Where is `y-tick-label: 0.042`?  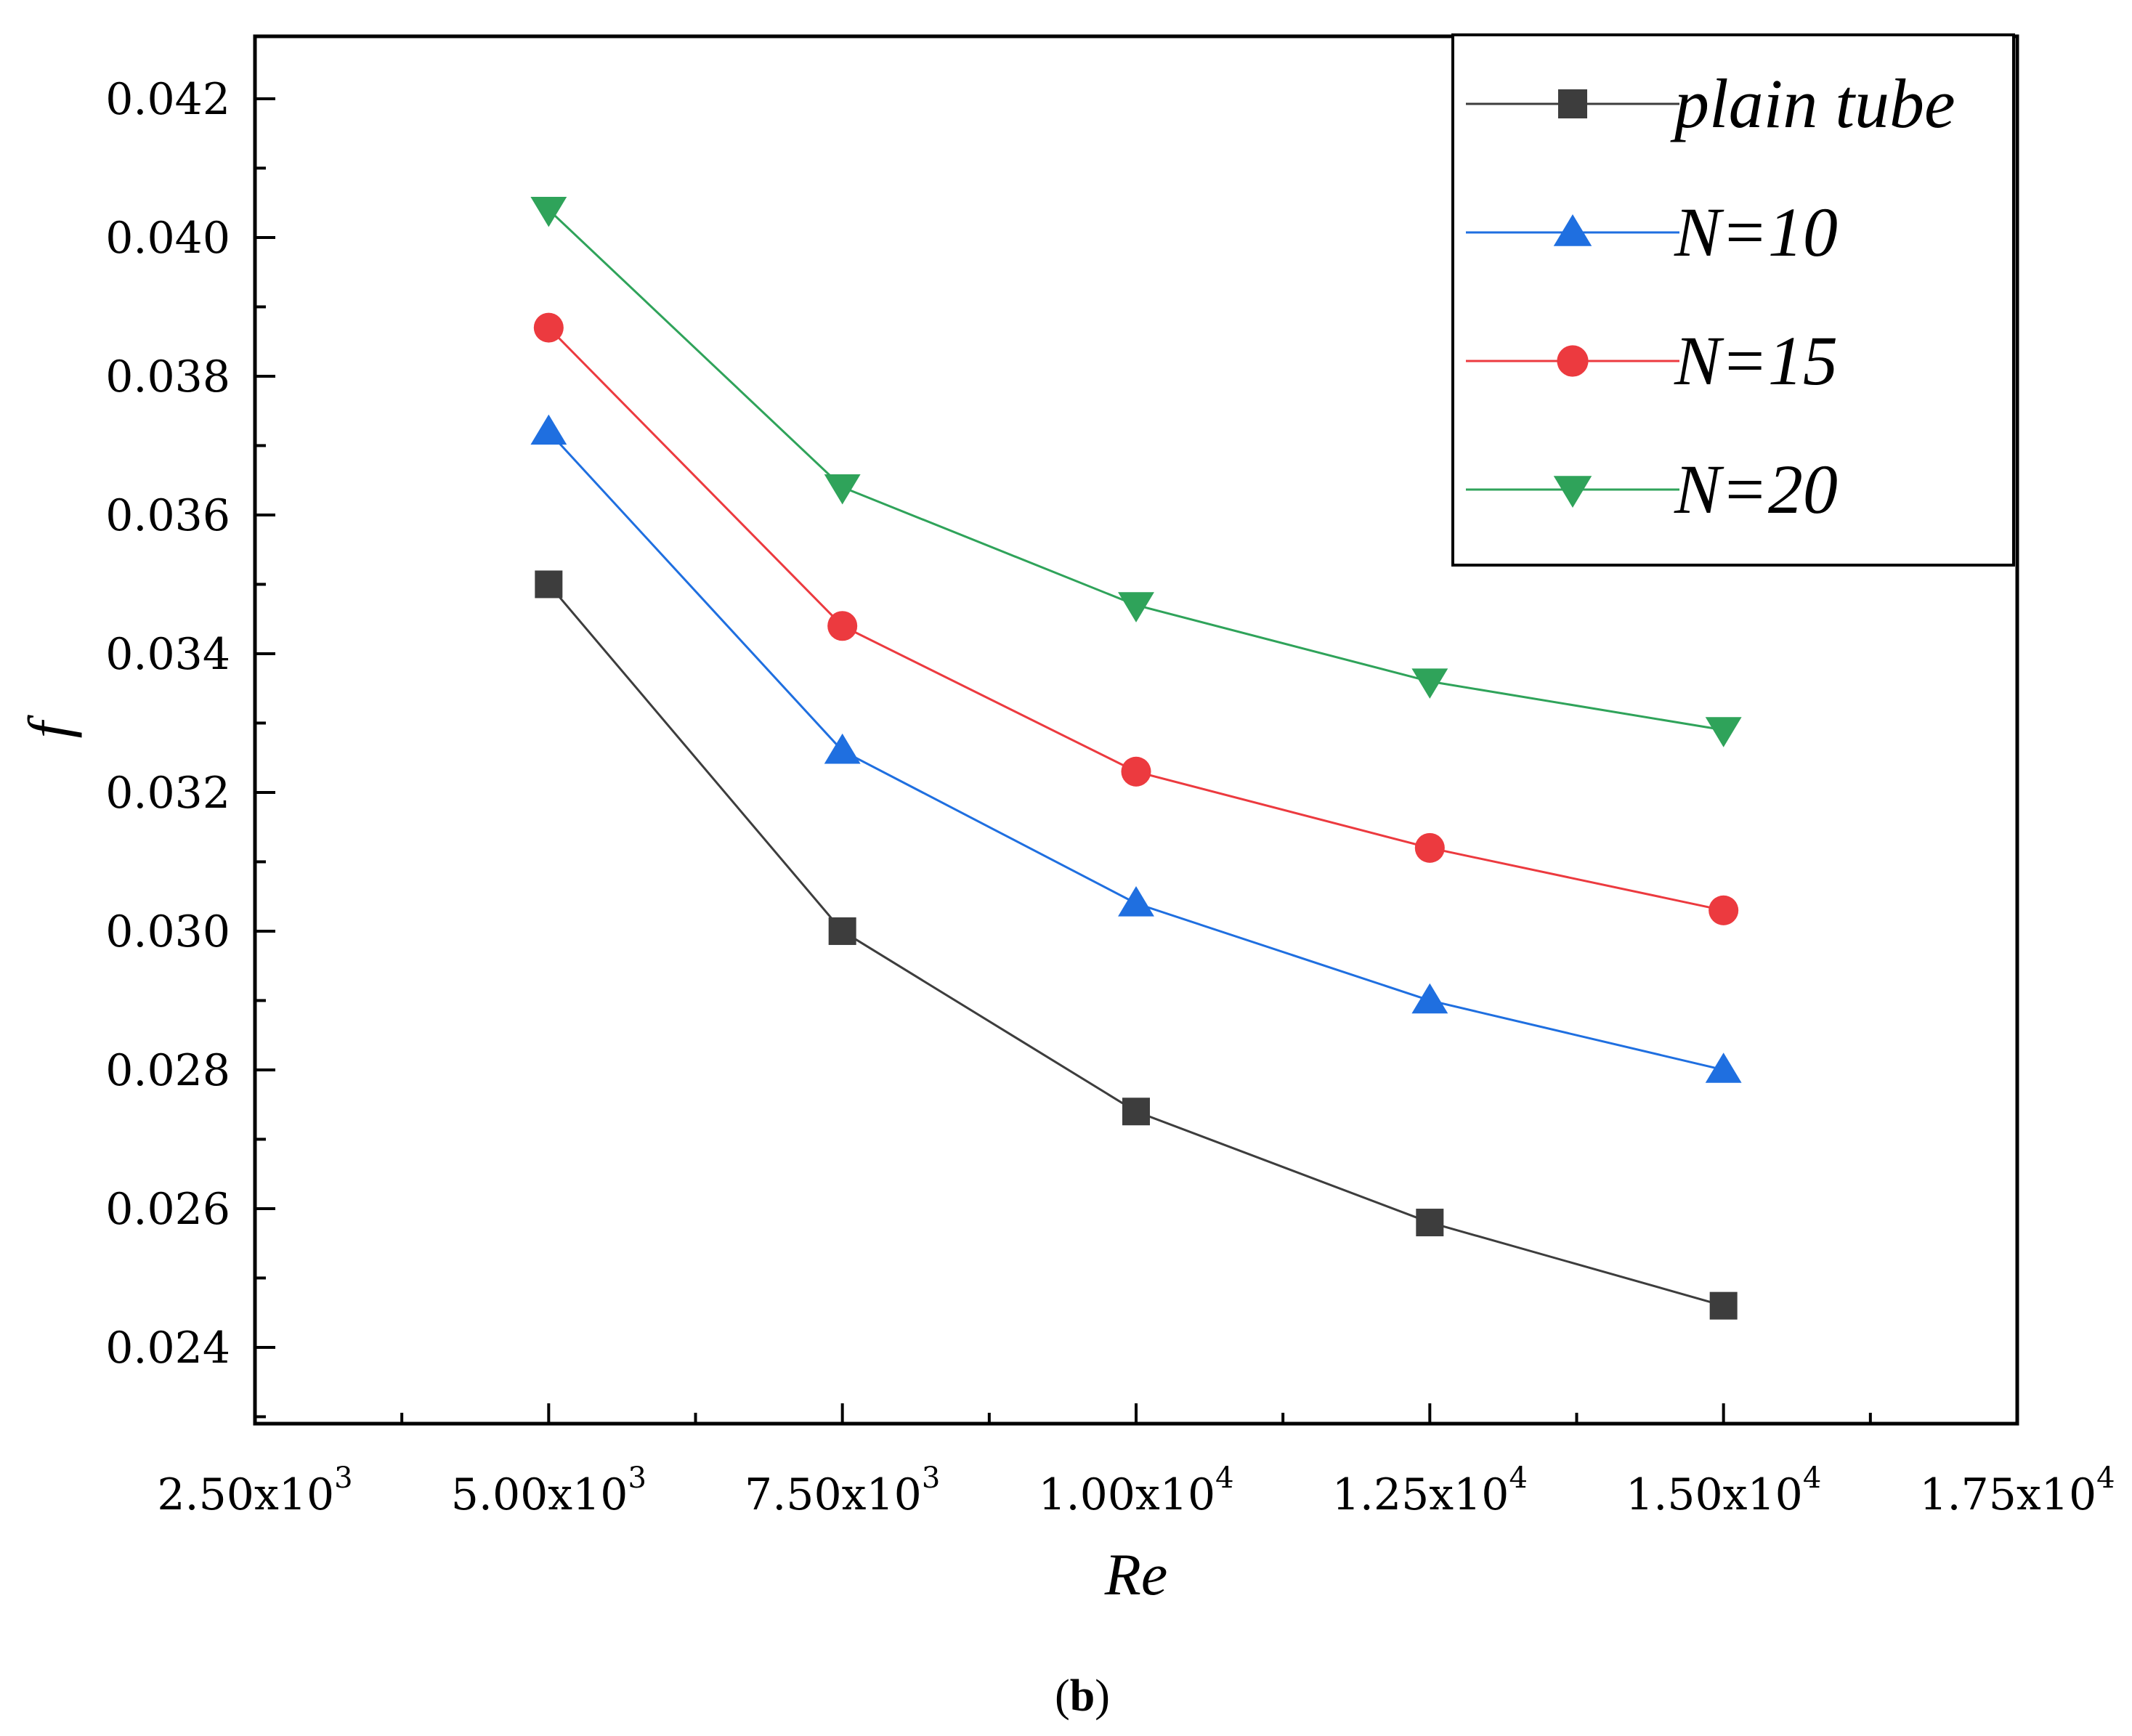
y-tick-label: 0.042 is located at coordinates (167, 99).